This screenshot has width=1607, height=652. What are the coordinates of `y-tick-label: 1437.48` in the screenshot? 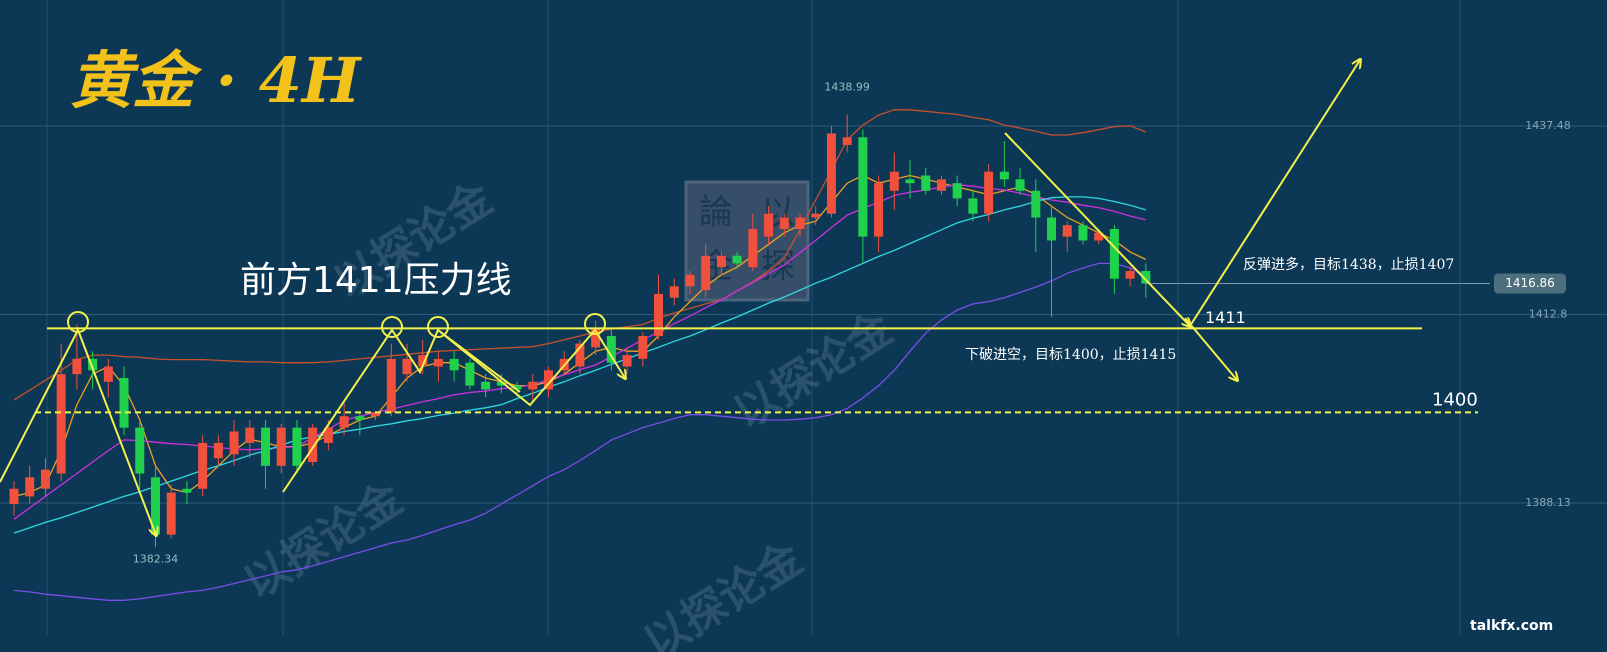 It's located at (1548, 125).